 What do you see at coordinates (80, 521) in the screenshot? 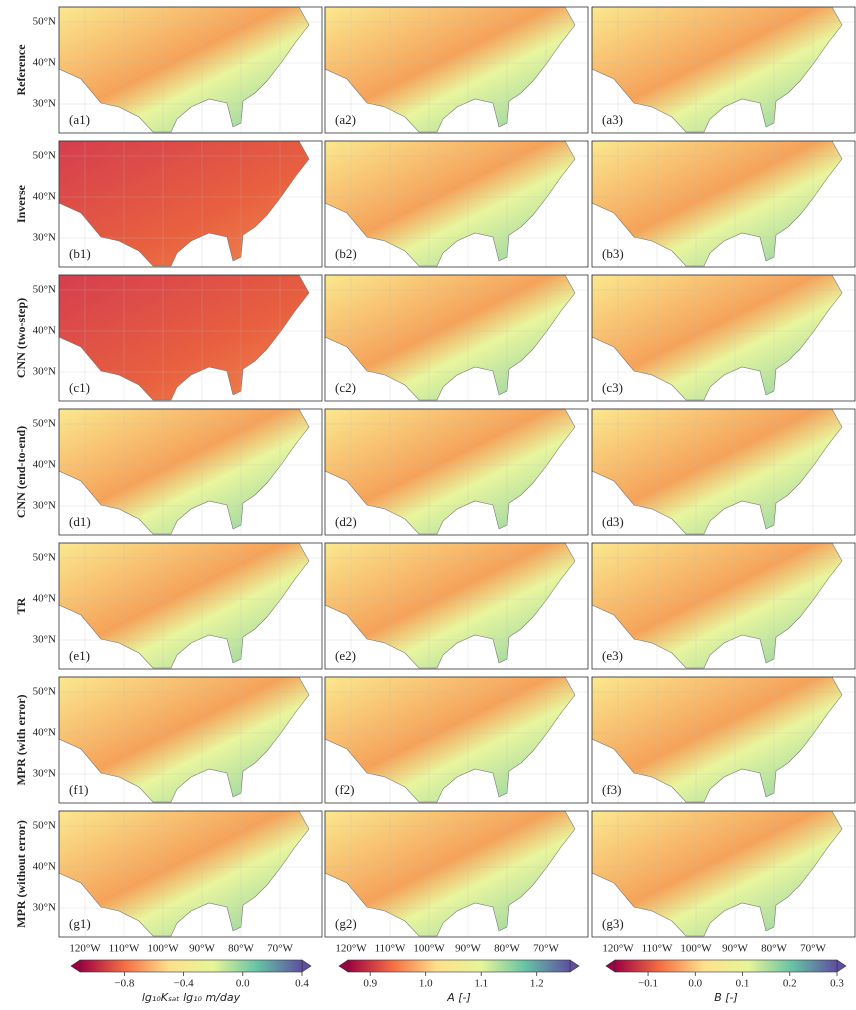
I see `panel-label: (d1)` at bounding box center [80, 521].